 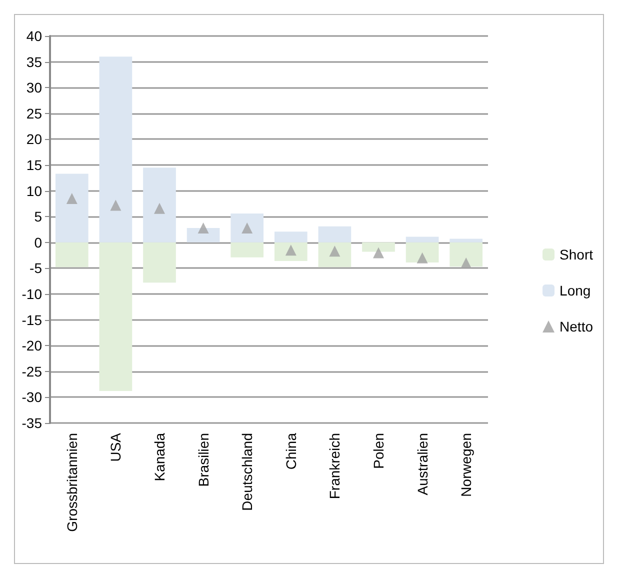 What do you see at coordinates (34, 36) in the screenshot?
I see `y-tick-label: 40` at bounding box center [34, 36].